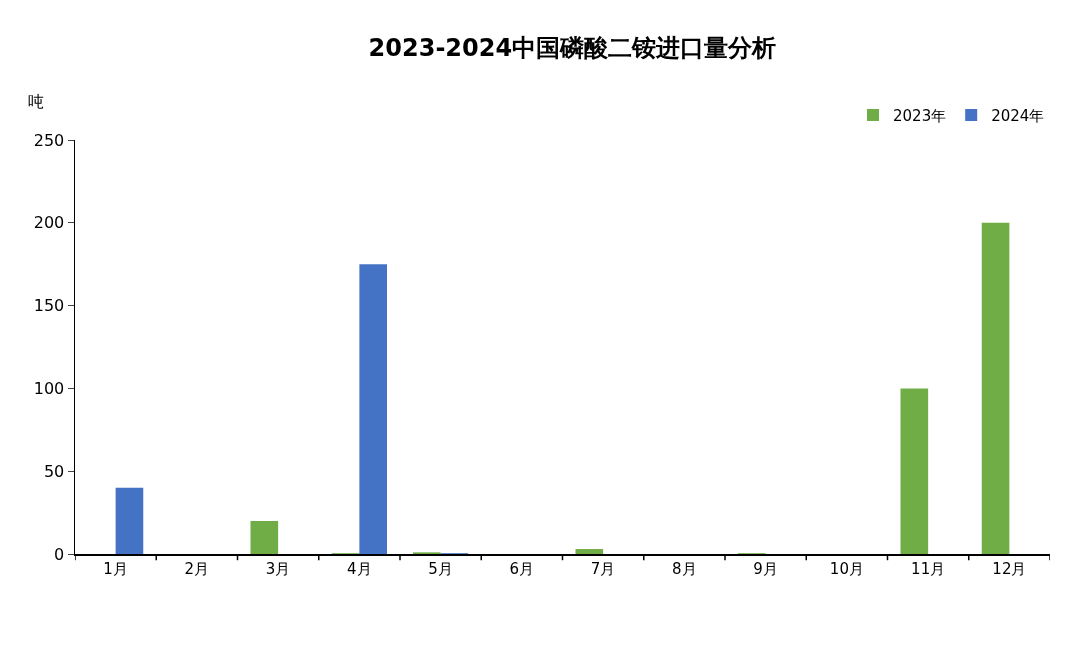 This screenshot has height=654, width=1080. What do you see at coordinates (49, 140) in the screenshot?
I see `y-tick-label: 250` at bounding box center [49, 140].